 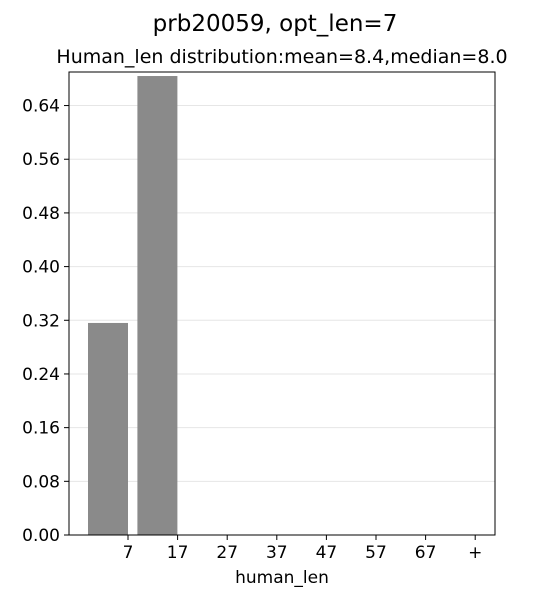 I want to click on x-tick-label: 67, so click(x=426, y=553).